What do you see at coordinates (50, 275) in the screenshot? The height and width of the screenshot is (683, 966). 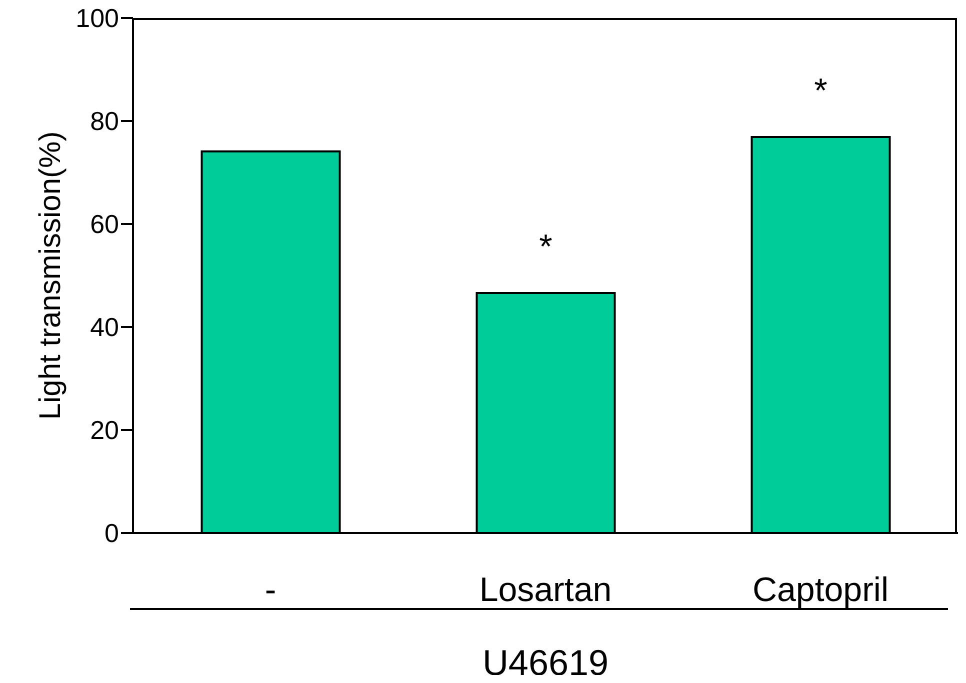 I see `y-axis-title: Light transmission(%)` at bounding box center [50, 275].